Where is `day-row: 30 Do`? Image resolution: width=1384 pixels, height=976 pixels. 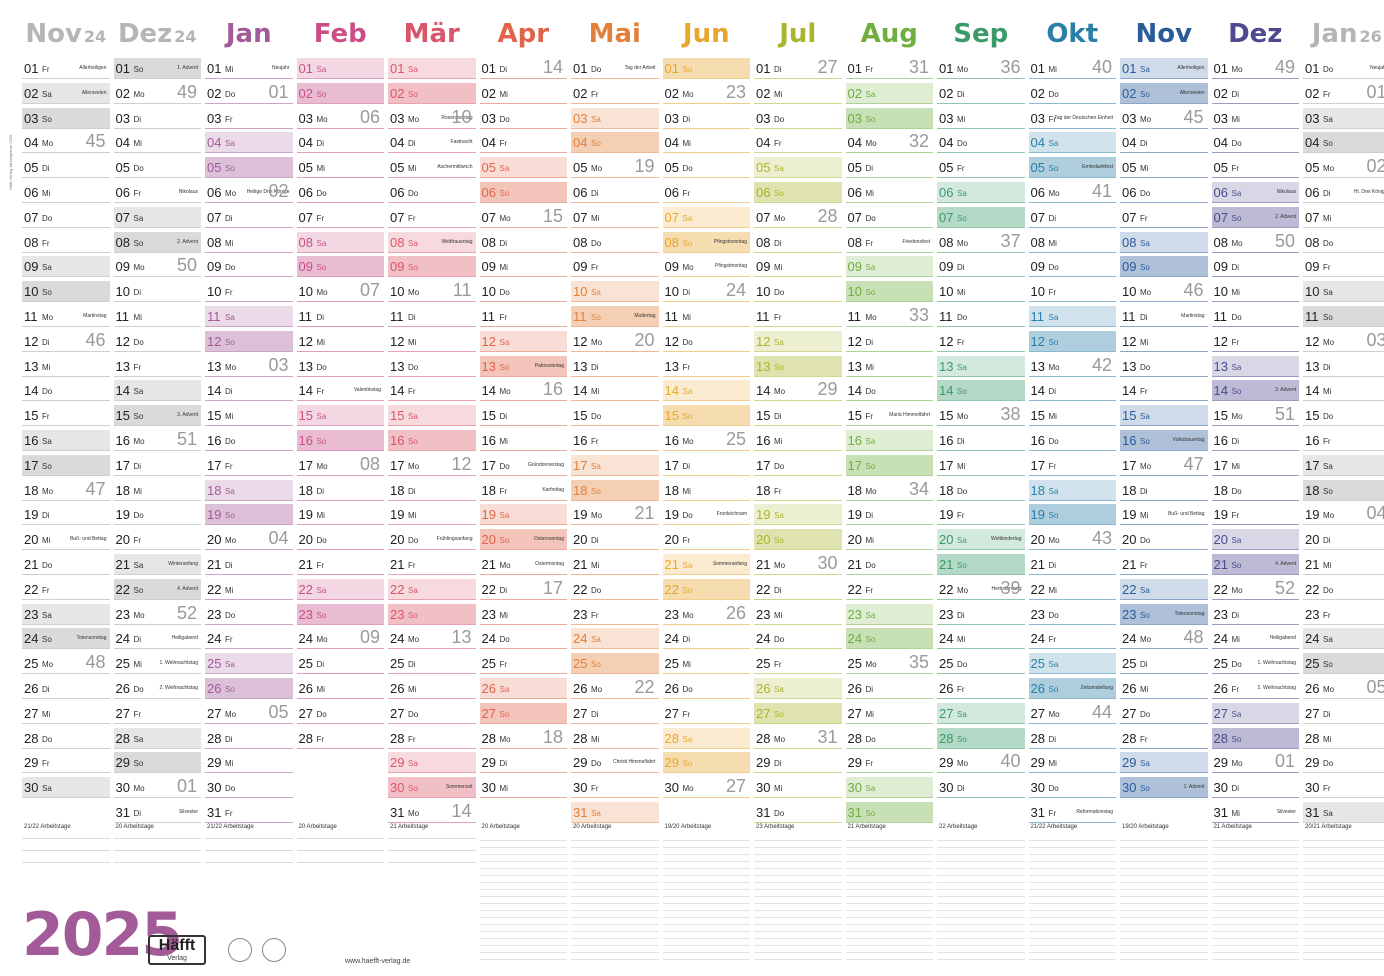 day-row: 30 Do is located at coordinates (249, 788).